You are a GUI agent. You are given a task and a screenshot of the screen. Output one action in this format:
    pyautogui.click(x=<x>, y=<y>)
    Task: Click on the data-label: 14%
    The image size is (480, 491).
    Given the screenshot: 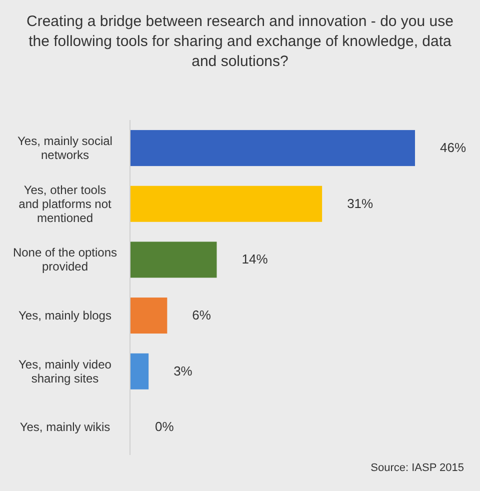 What is the action you would take?
    pyautogui.click(x=255, y=259)
    